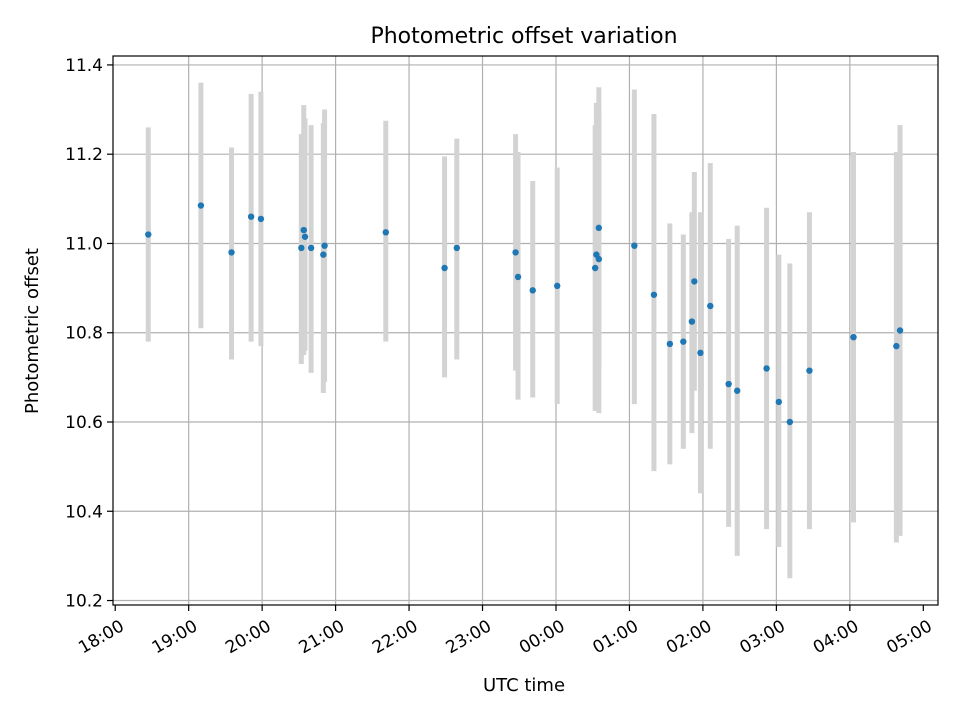 This screenshot has width=960, height=720. I want to click on chart-title: Photometric offset variation, so click(523, 36).